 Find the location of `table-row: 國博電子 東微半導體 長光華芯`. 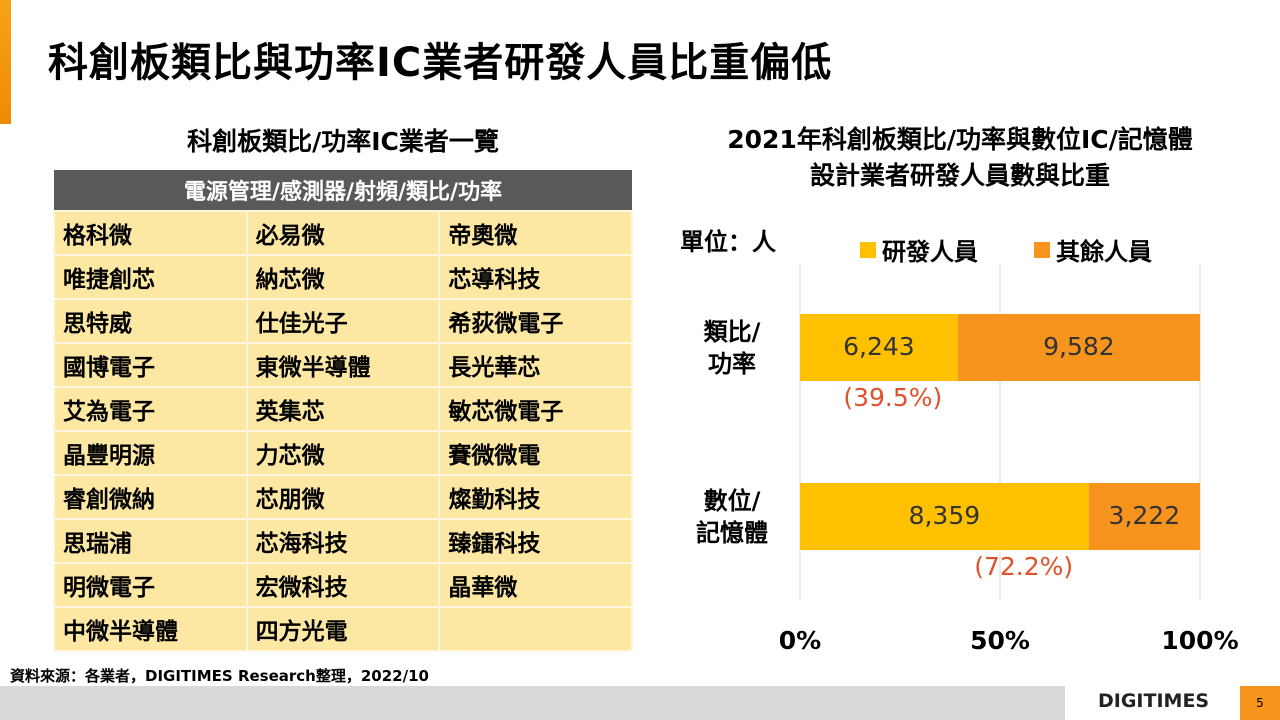

table-row: 國博電子 東微半導體 長光華芯 is located at coordinates (343, 365).